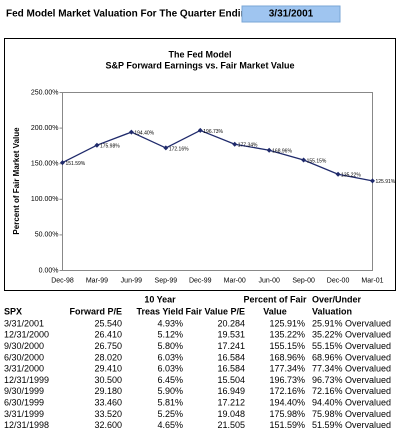 The width and height of the screenshot is (400, 435). I want to click on table-cell: 32.600, so click(108, 425).